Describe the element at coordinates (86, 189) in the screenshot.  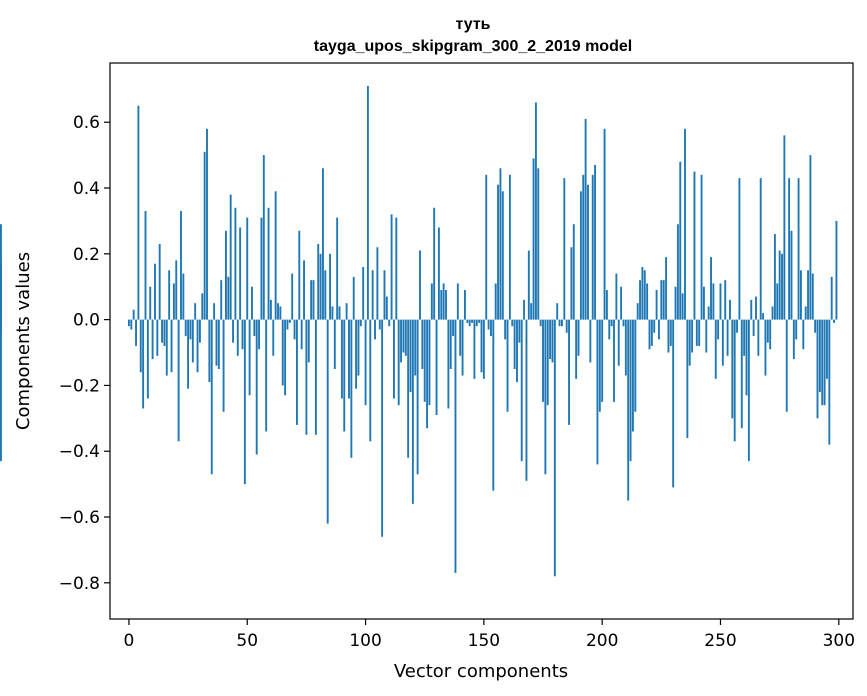
I see `y-tick-label: 0.4` at that location.